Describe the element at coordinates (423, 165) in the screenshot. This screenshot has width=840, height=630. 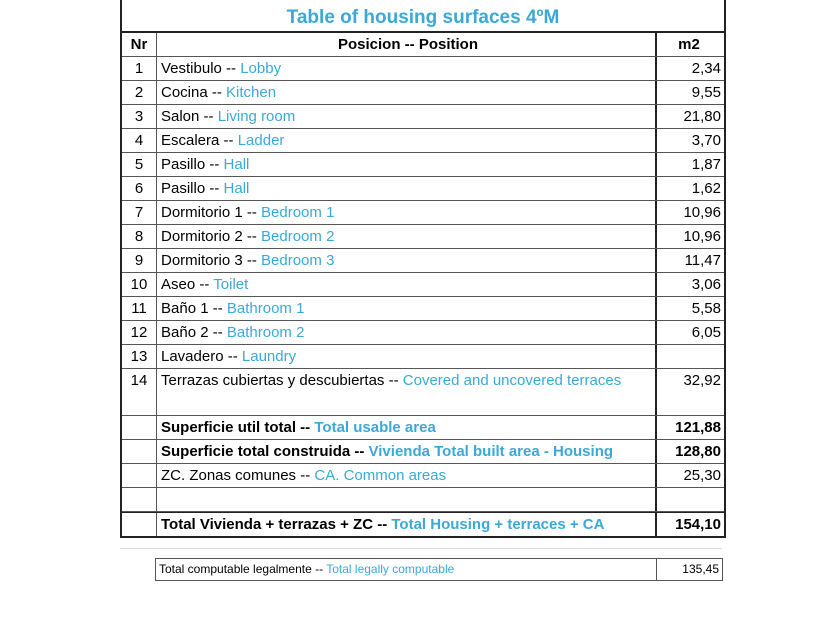
I see `table-row: 5 Pasillo -- Hall 1,87` at that location.